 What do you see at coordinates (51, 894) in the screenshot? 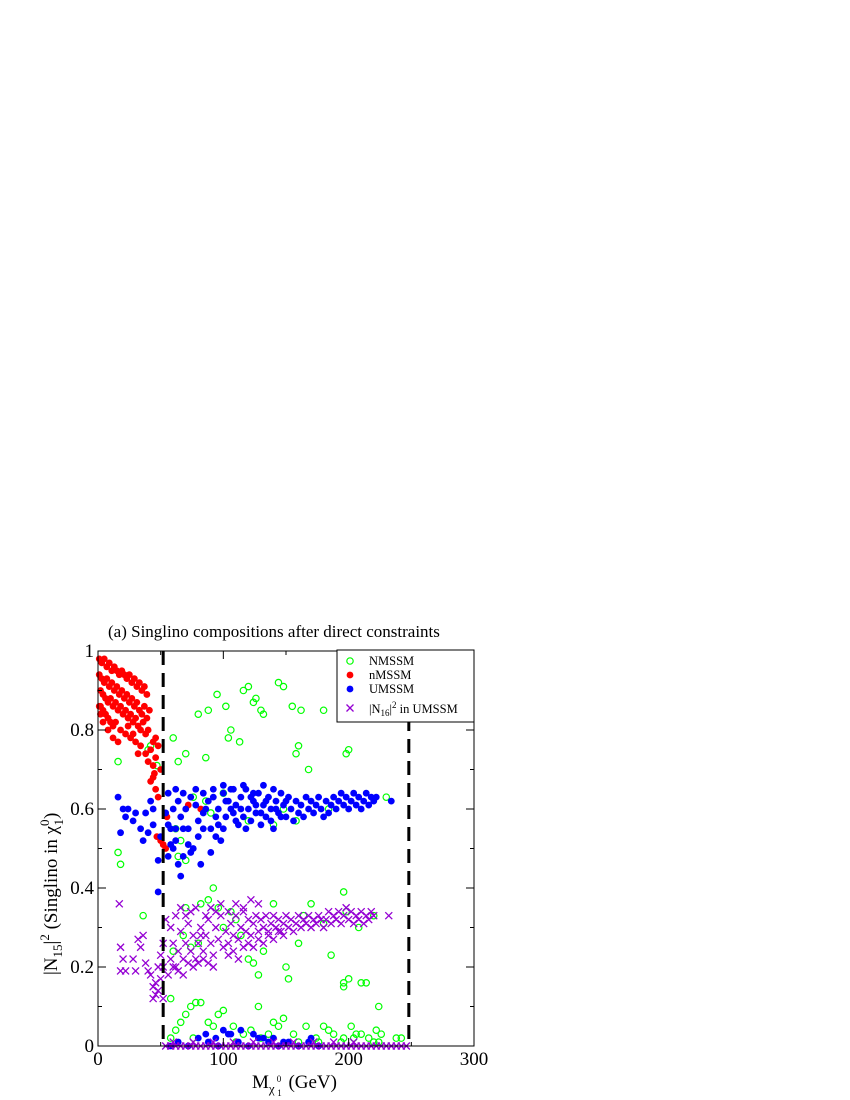
I see `y-axis-label: |N15|2 (Singlino in χ01)` at bounding box center [51, 894].